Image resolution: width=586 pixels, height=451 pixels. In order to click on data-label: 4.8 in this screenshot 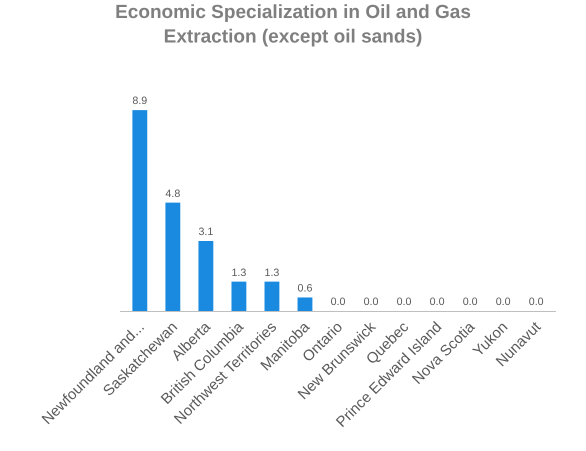, I will do `click(172, 194)`.